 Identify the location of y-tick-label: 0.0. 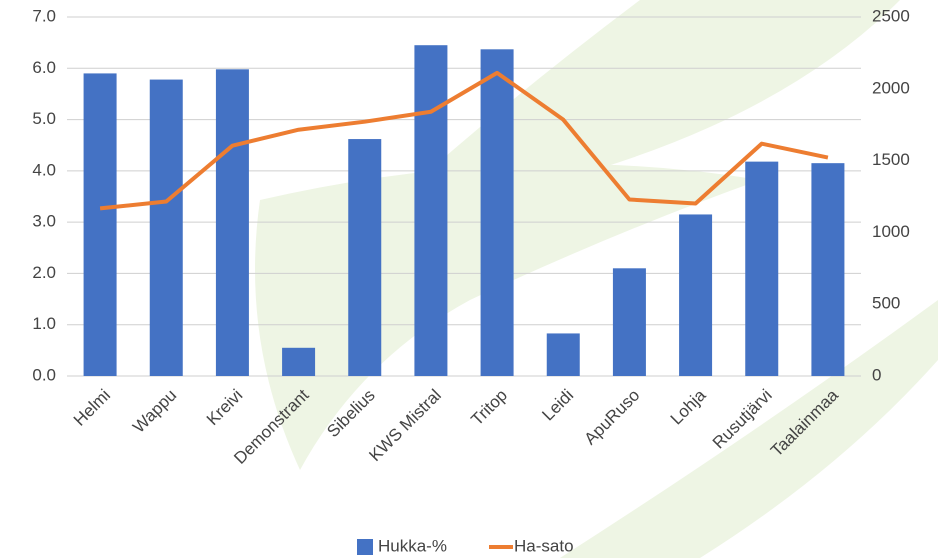
(44, 374).